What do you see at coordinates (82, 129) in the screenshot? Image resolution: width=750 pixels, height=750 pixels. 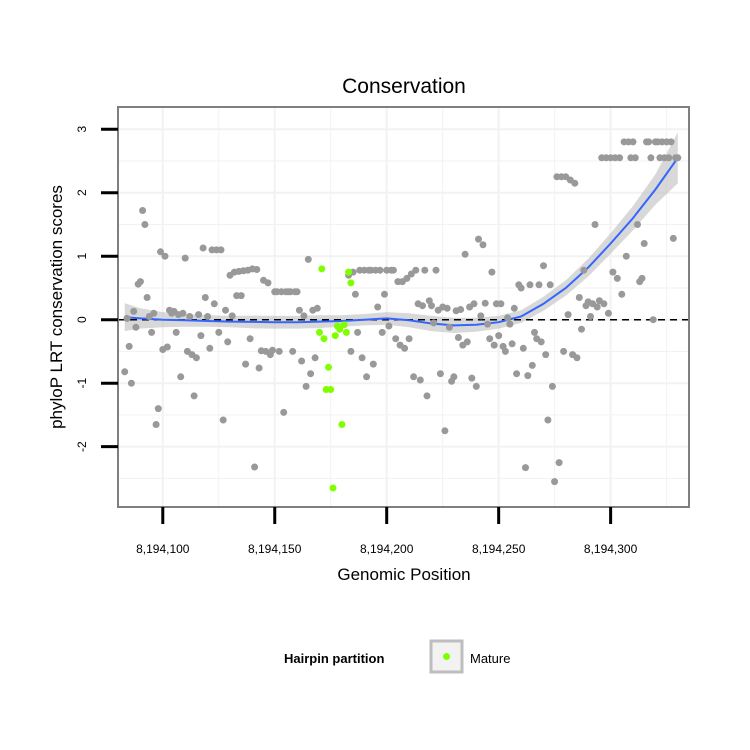 I see `y-tick-label: 3` at bounding box center [82, 129].